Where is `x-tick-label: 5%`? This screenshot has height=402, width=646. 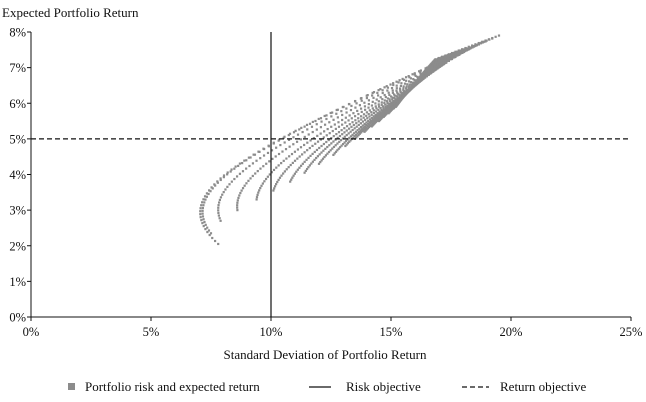
x-tick-label: 5% is located at coordinates (151, 332).